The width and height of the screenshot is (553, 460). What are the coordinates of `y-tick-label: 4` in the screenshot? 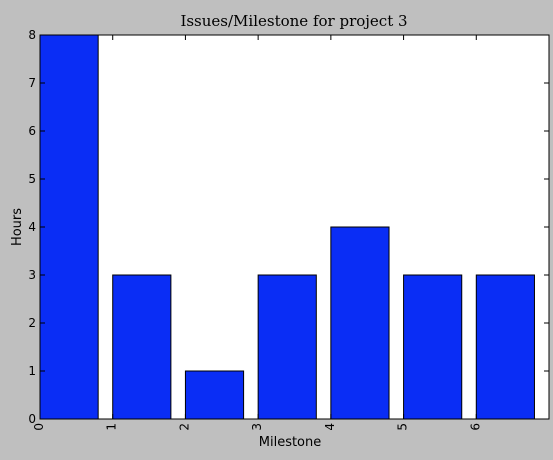 It's located at (32, 227).